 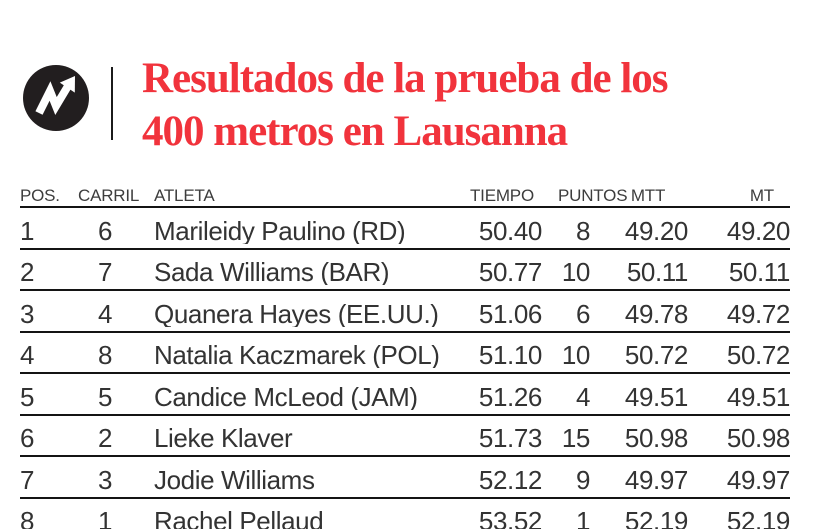 What do you see at coordinates (510, 438) in the screenshot?
I see `cell-tiempo: 51.73` at bounding box center [510, 438].